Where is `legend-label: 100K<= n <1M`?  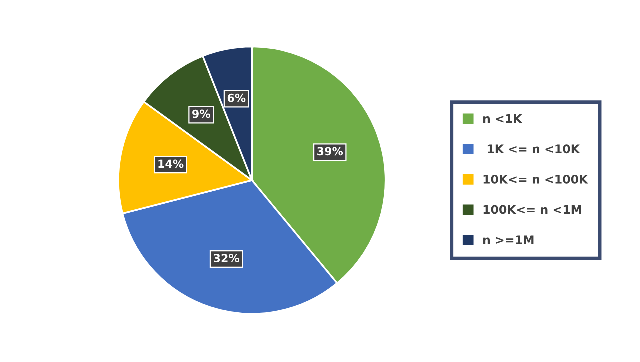
legend-label: 100K<= n <1M is located at coordinates (533, 209).